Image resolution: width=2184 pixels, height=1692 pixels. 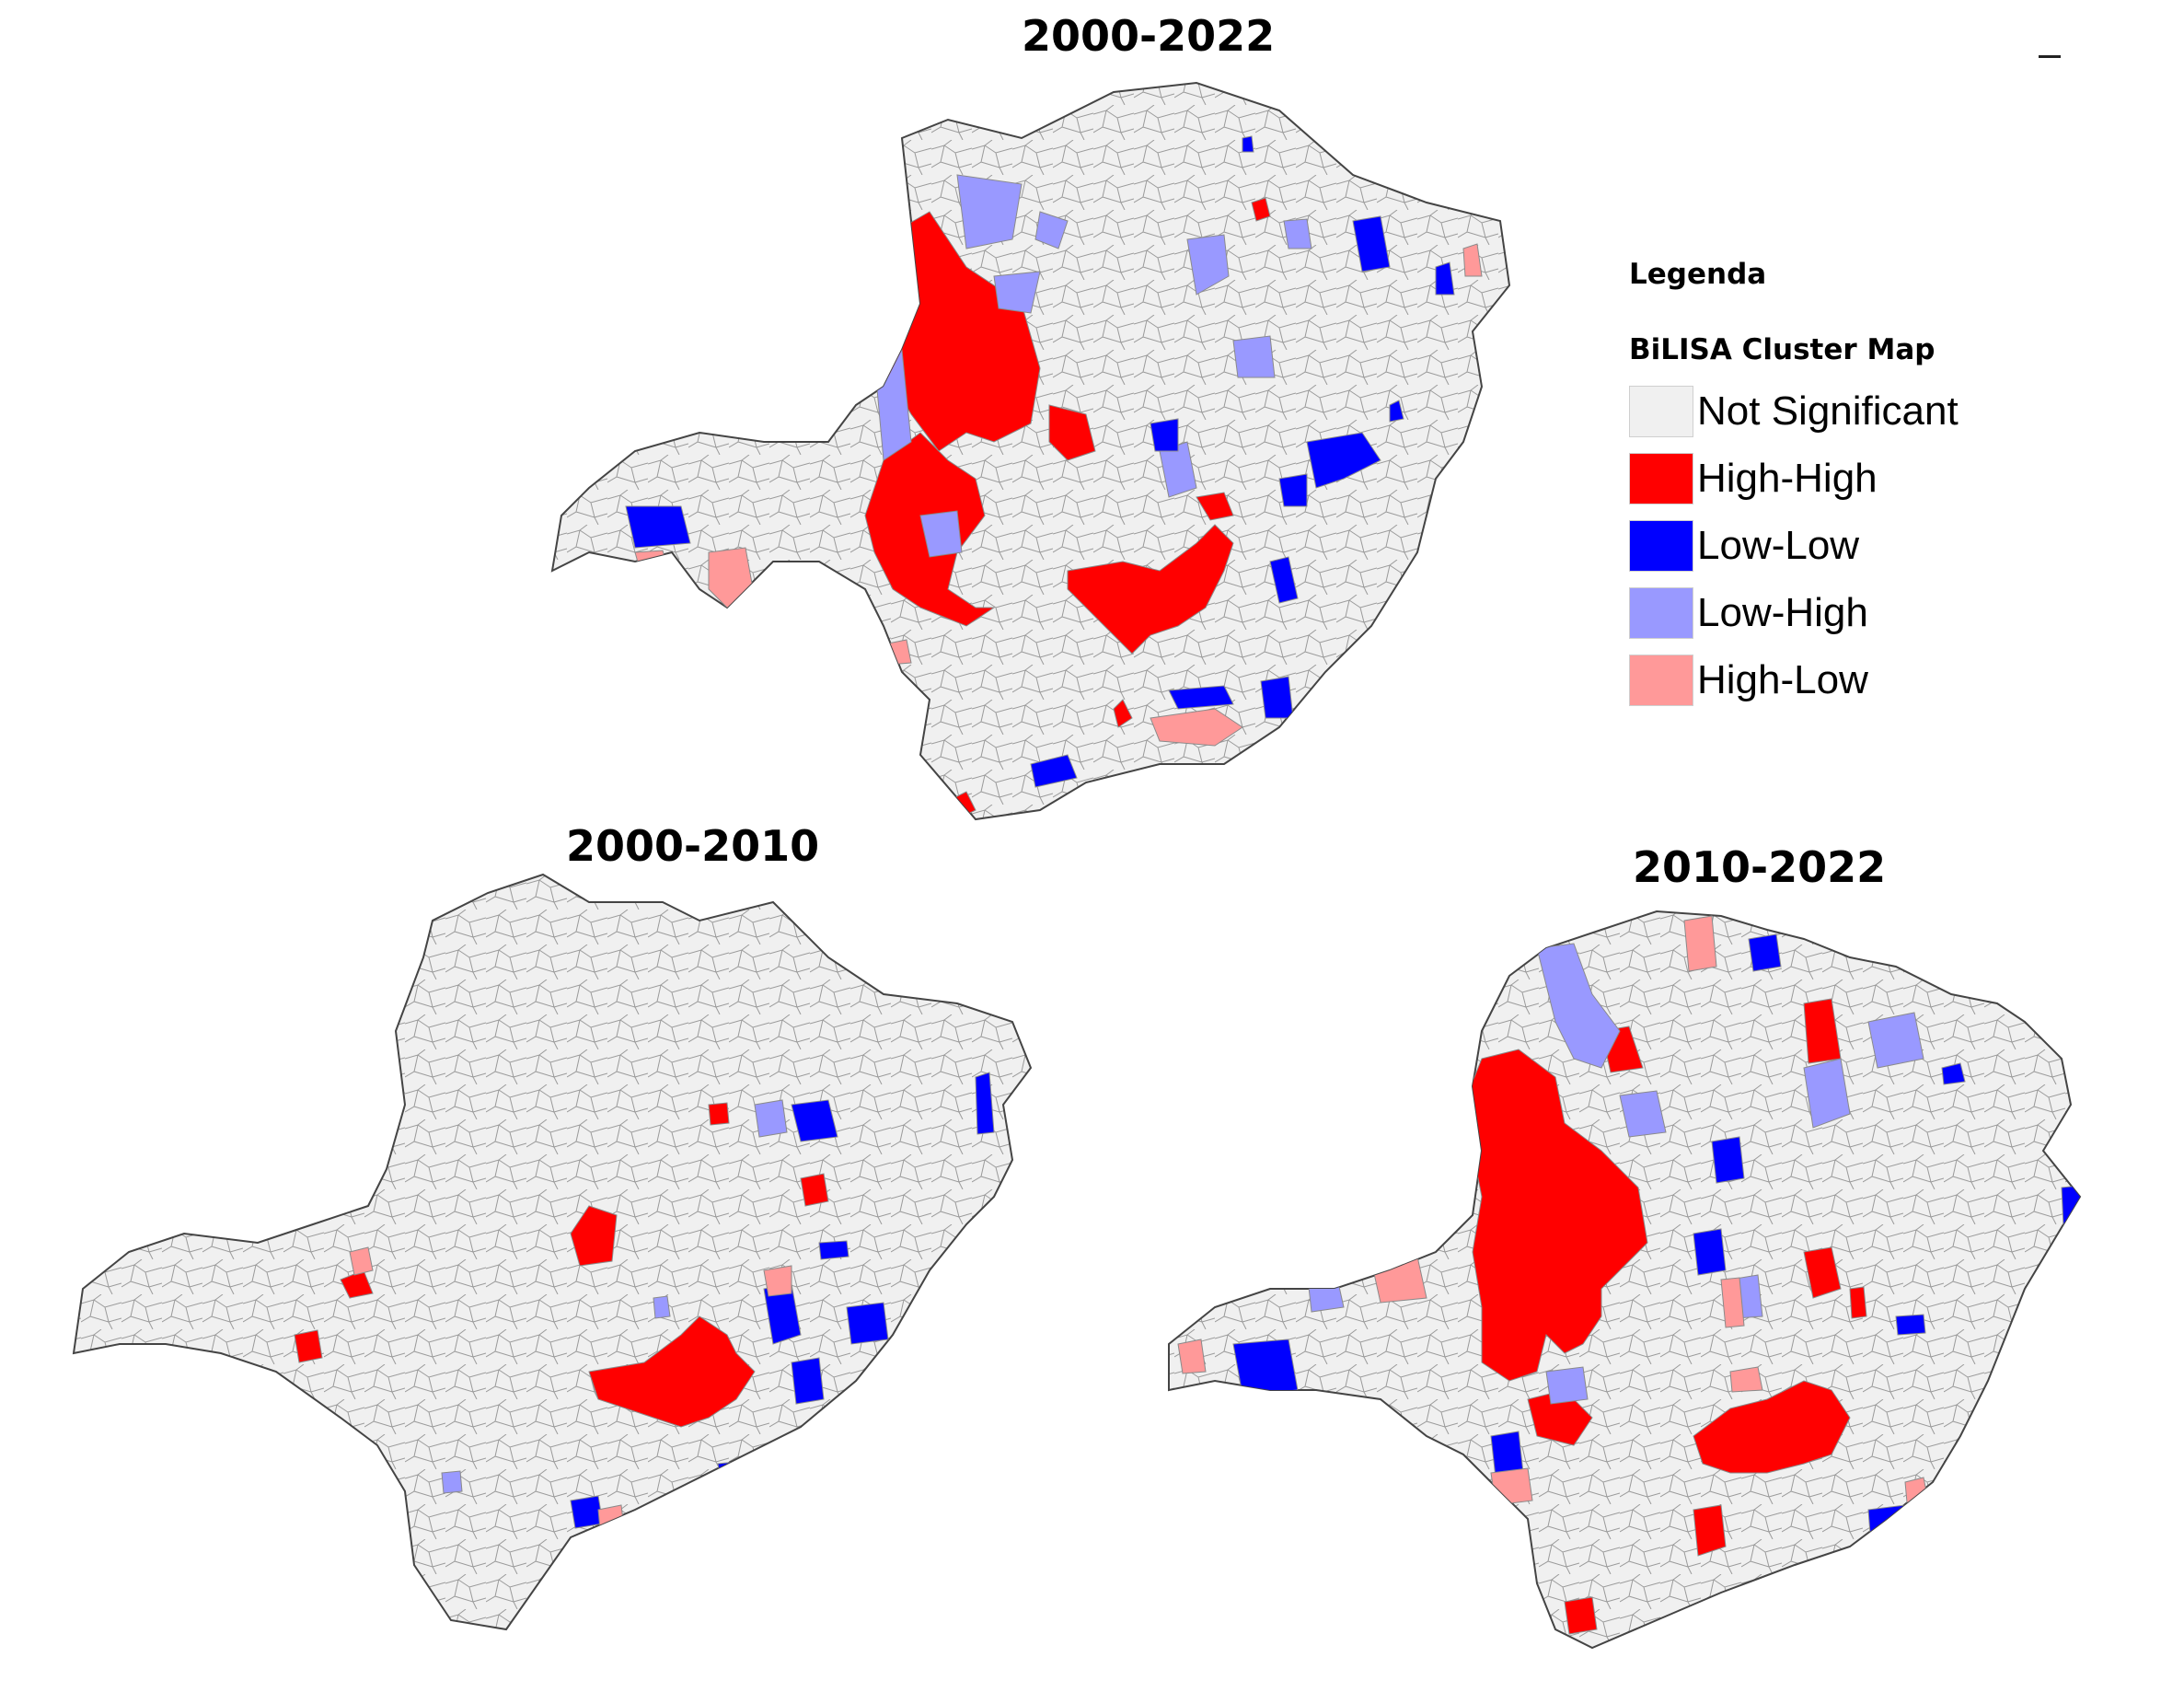 I want to click on legend-swatch-low-low, so click(x=1661, y=545).